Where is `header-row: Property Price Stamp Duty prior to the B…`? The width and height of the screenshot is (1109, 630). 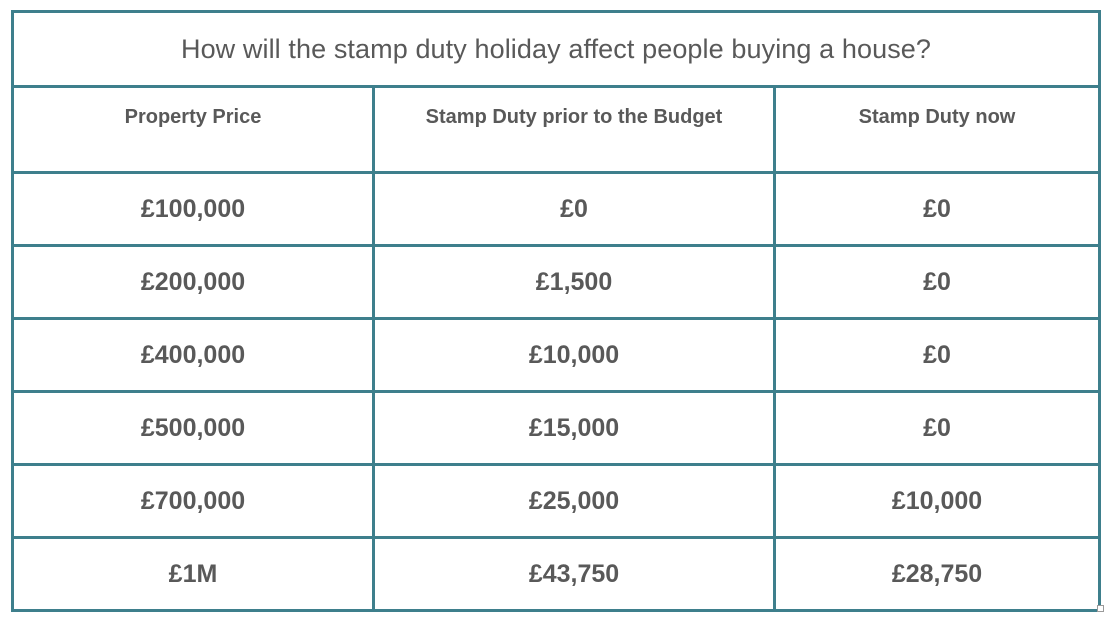 header-row: Property Price Stamp Duty prior to the B… is located at coordinates (556, 129).